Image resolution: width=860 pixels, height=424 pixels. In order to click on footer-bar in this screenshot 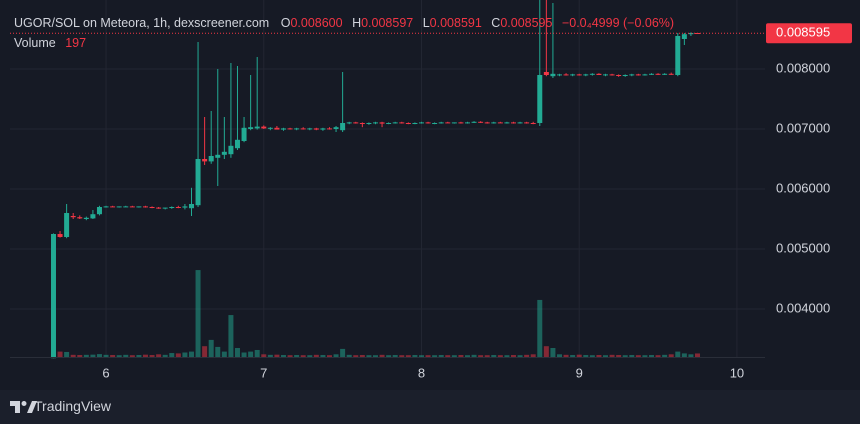, I will do `click(430, 407)`.